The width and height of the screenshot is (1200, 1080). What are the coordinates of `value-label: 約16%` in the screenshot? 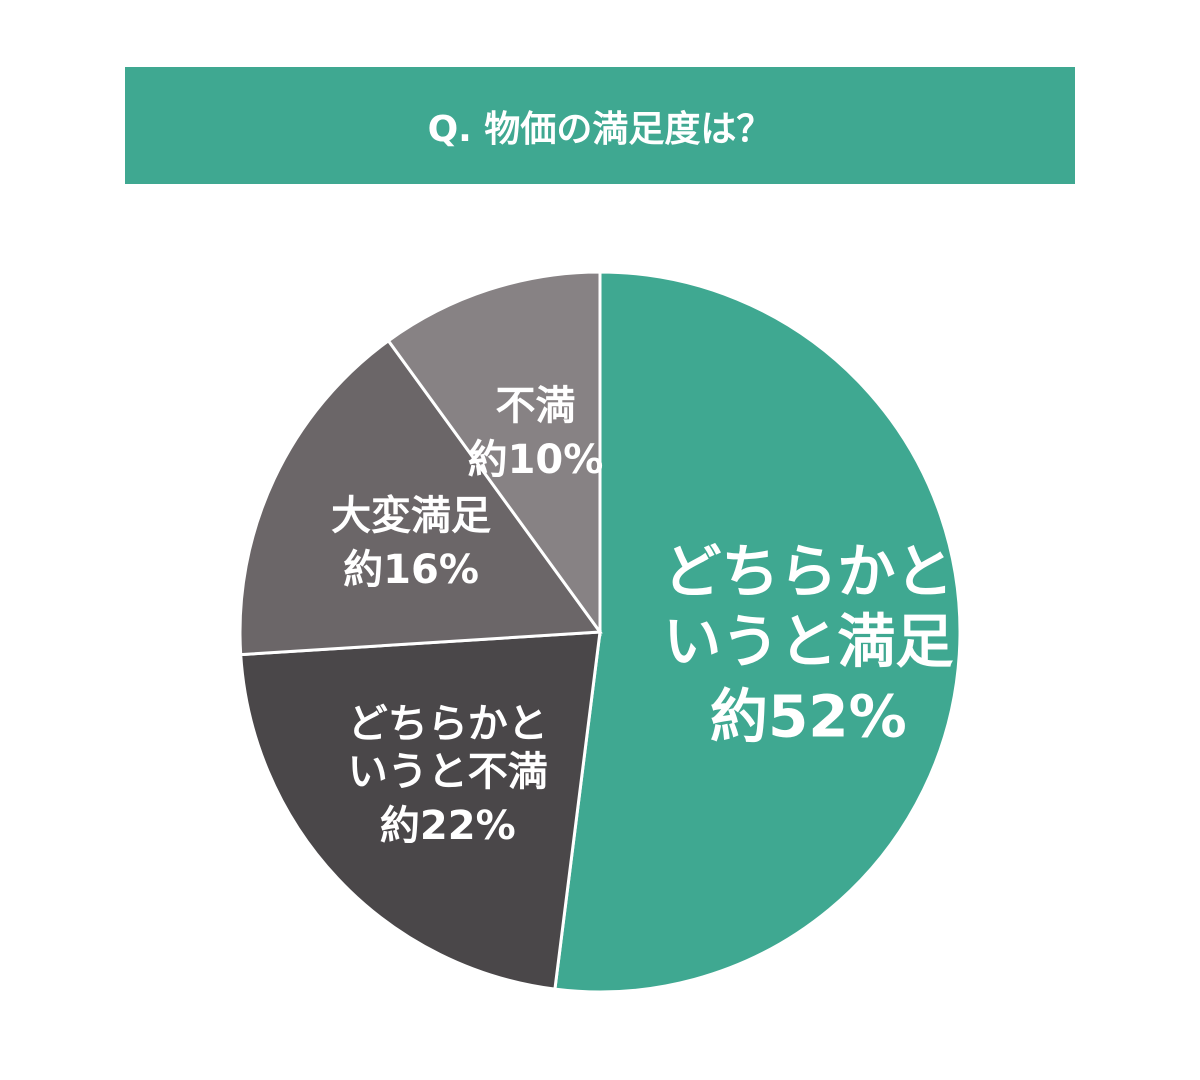 It's located at (411, 570).